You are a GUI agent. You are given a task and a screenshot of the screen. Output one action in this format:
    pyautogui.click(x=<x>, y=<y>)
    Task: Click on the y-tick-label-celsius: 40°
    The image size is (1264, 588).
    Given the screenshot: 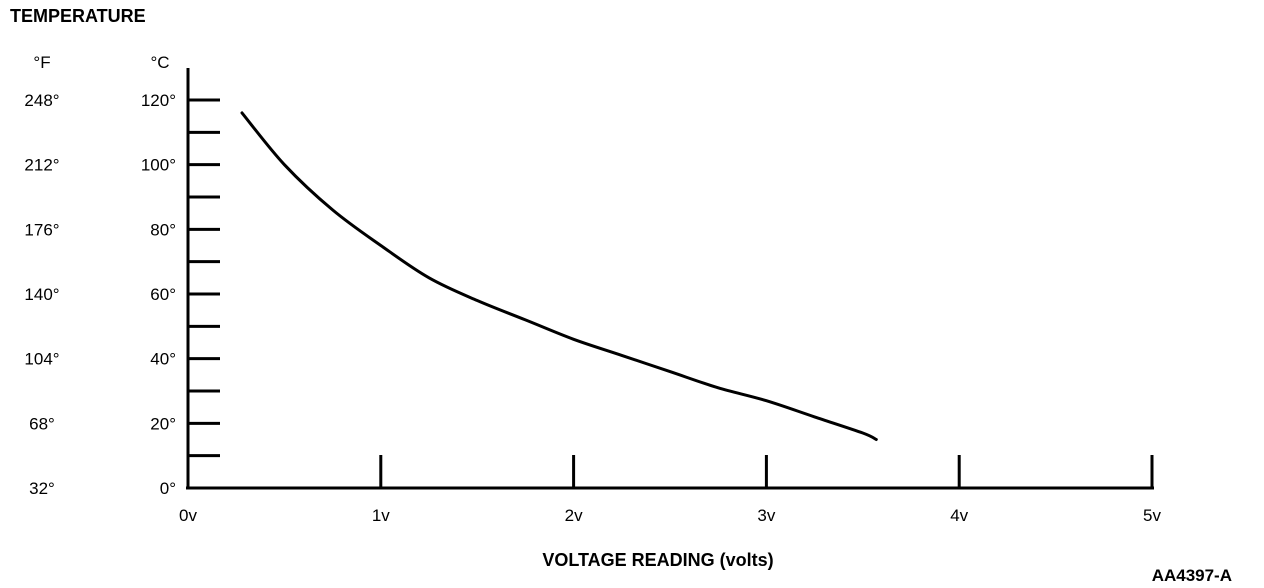 What is the action you would take?
    pyautogui.click(x=163, y=359)
    